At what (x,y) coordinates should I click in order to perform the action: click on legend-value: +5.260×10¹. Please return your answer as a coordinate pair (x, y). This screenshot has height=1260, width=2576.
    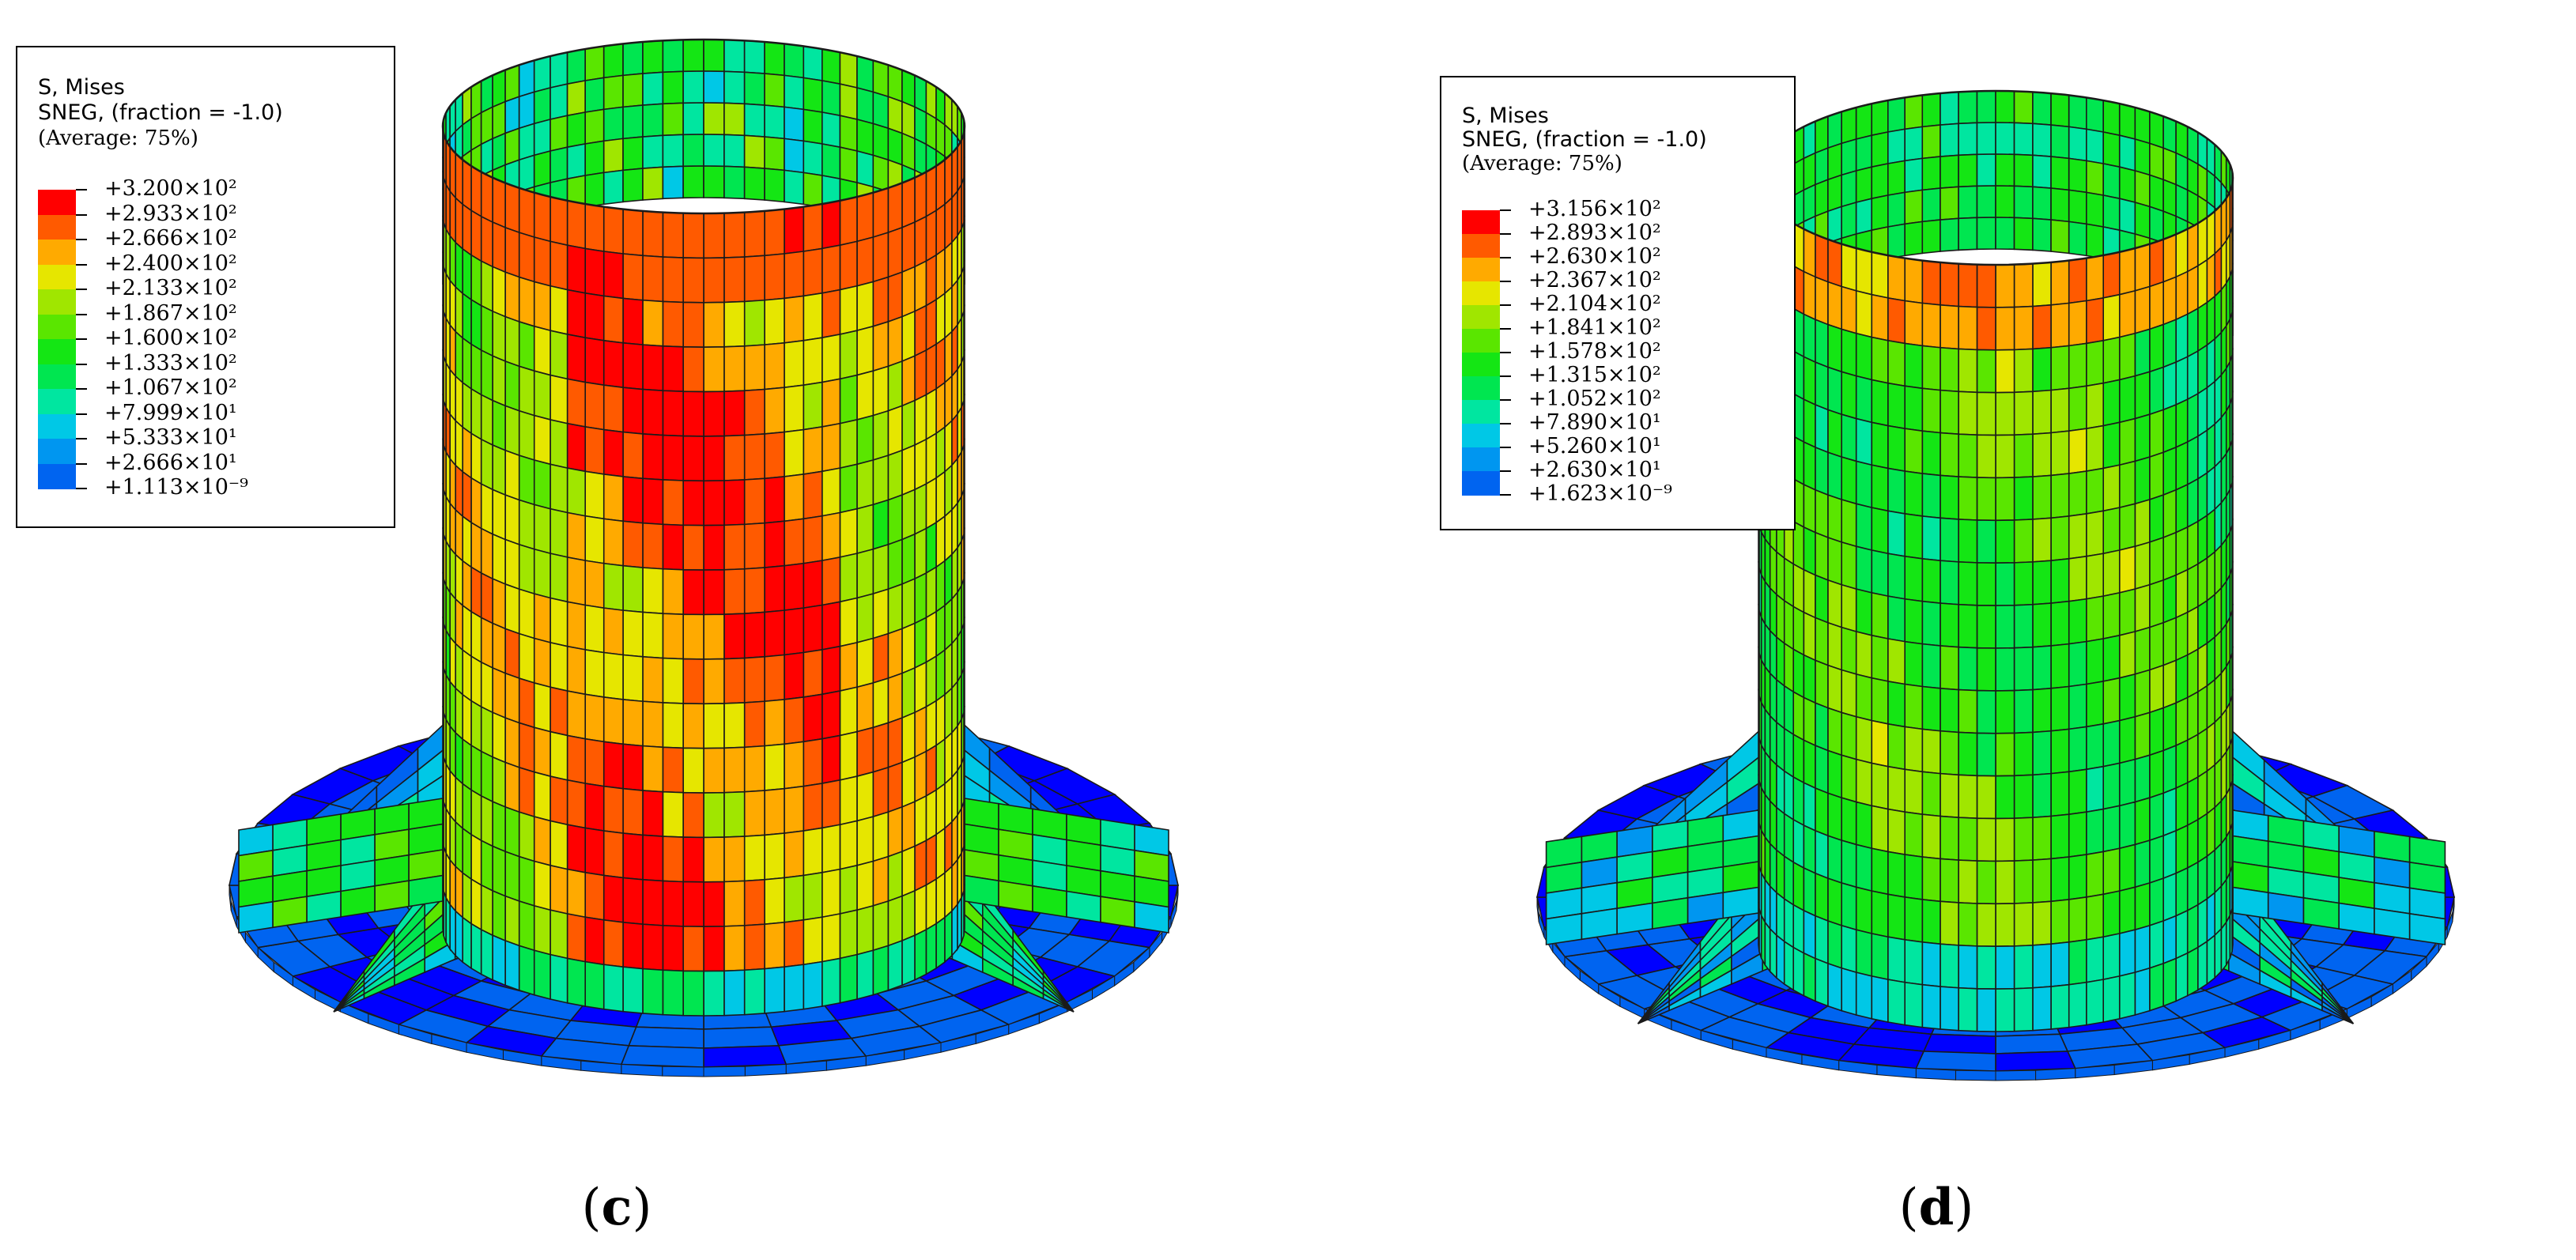
    Looking at the image, I should click on (1594, 446).